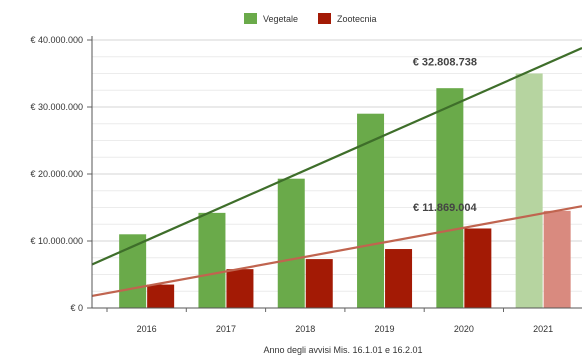  What do you see at coordinates (212, 260) in the screenshot?
I see `bar-vegetale-2017` at bounding box center [212, 260].